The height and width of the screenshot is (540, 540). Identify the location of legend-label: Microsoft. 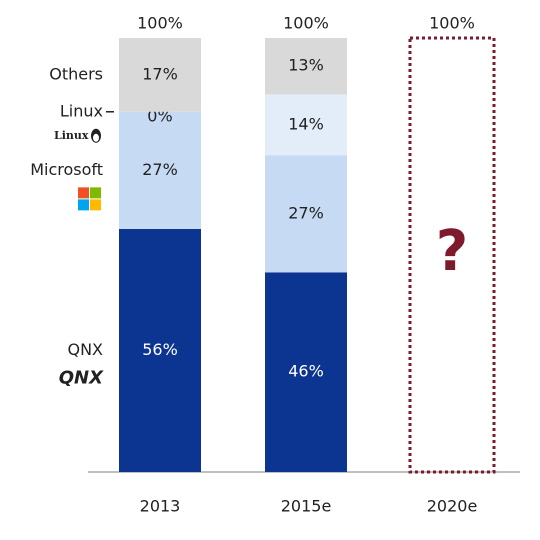
(66, 169).